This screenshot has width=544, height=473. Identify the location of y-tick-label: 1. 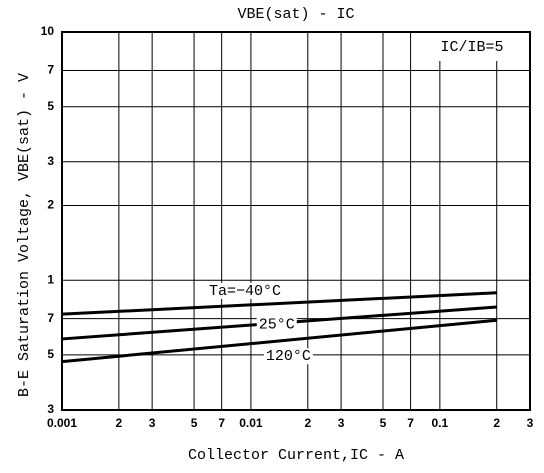
(50, 279).